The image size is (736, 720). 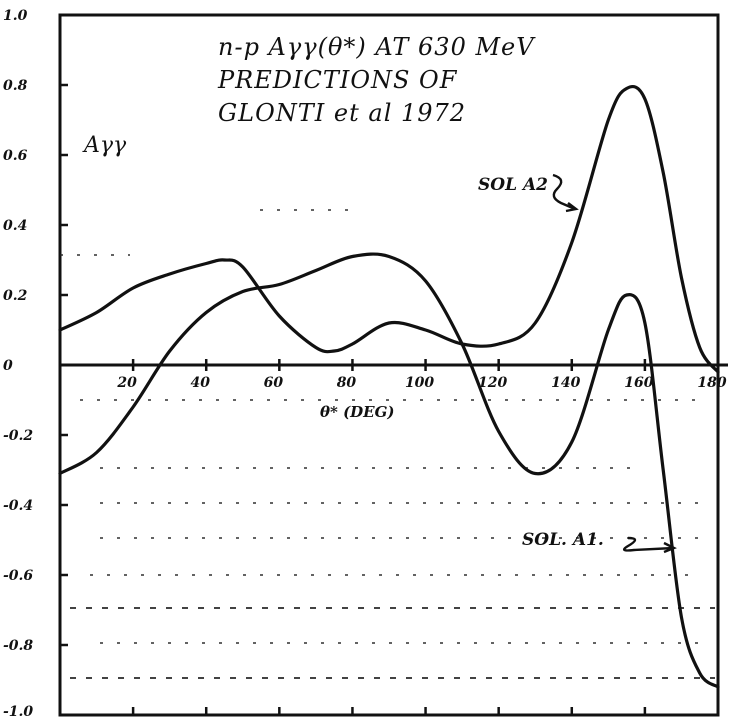 I want to click on annotation-sol-a2-arrow, so click(x=564, y=192).